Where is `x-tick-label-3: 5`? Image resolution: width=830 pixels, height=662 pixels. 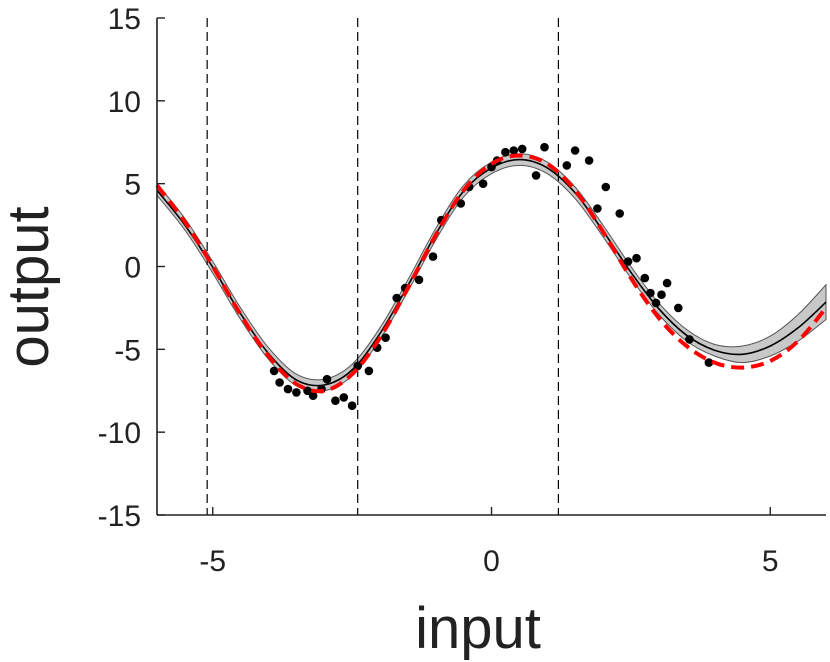 x-tick-label-3: 5 is located at coordinates (770, 561).